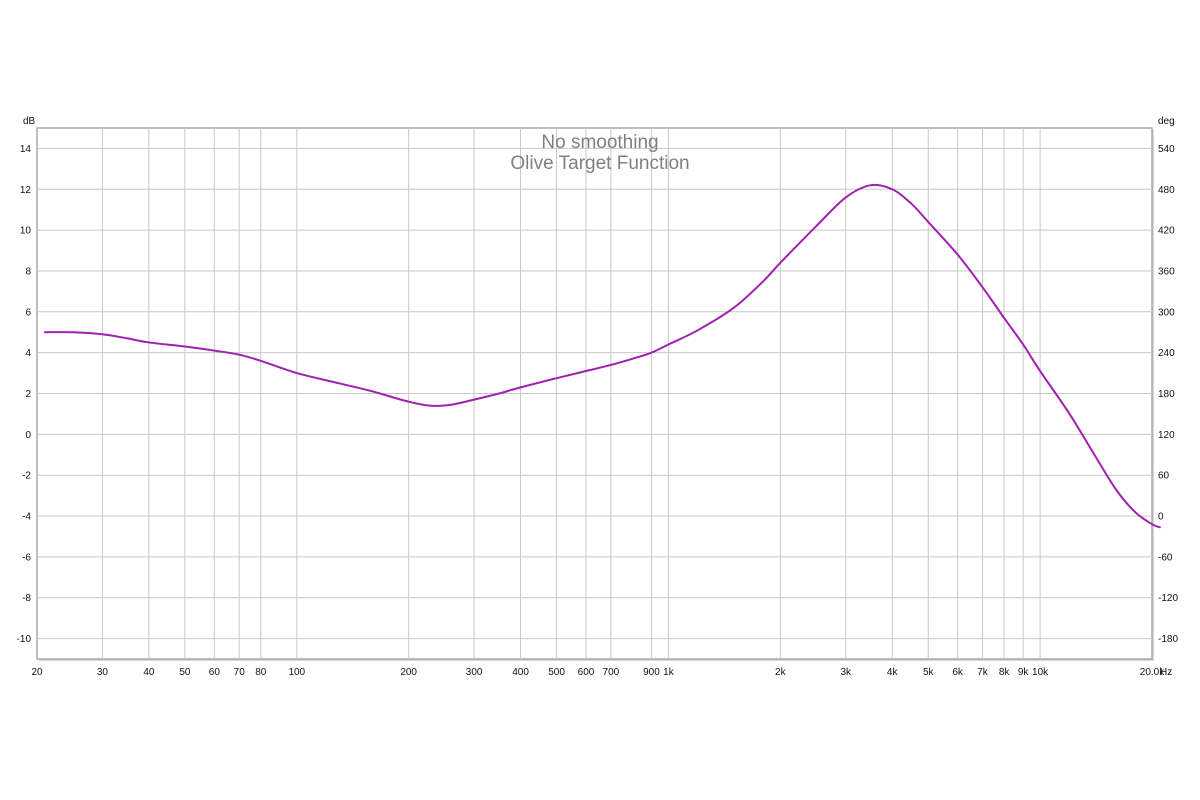 The height and width of the screenshot is (800, 1200). Describe the element at coordinates (1166, 149) in the screenshot. I see `y-right-tick-label: 540` at that location.